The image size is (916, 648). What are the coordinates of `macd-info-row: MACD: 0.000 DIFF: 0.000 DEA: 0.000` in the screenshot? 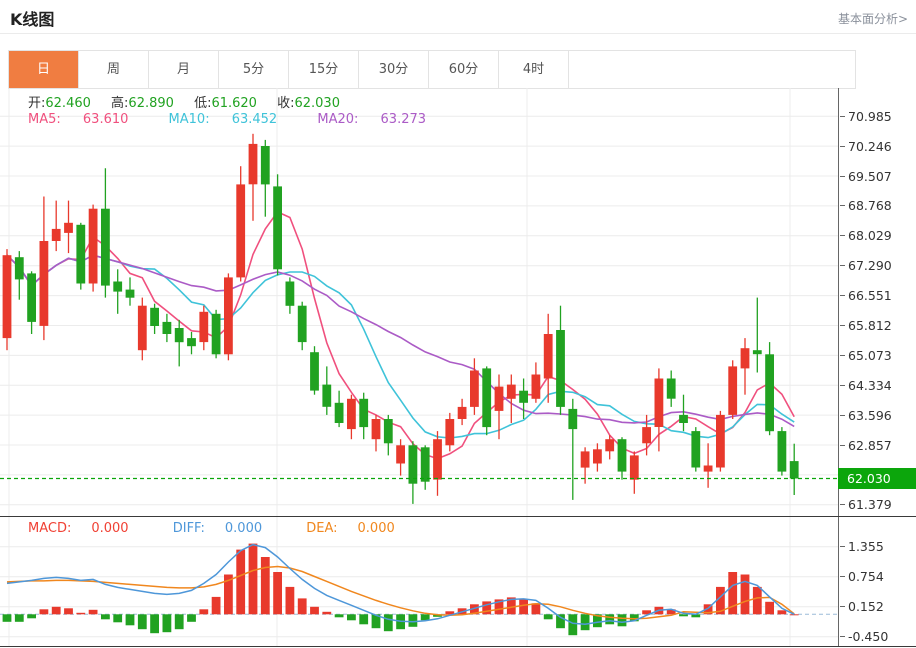 It's located at (231, 528).